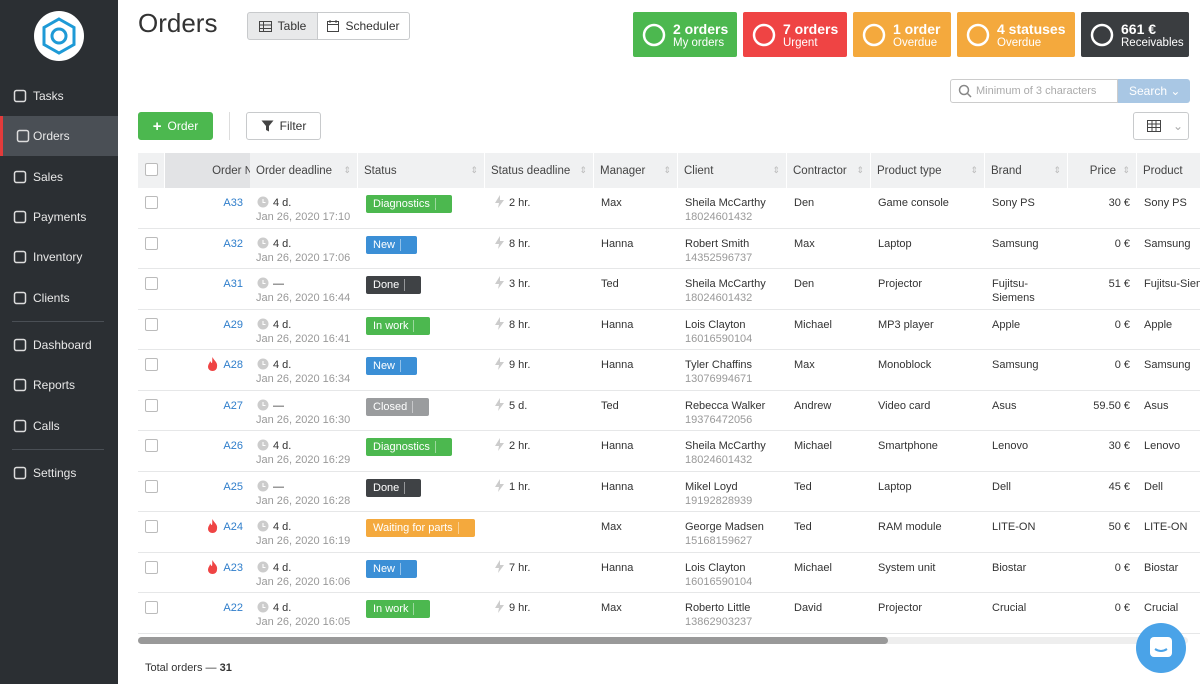 The width and height of the screenshot is (1200, 684). I want to click on nav-item: Dashboard, so click(59, 345).